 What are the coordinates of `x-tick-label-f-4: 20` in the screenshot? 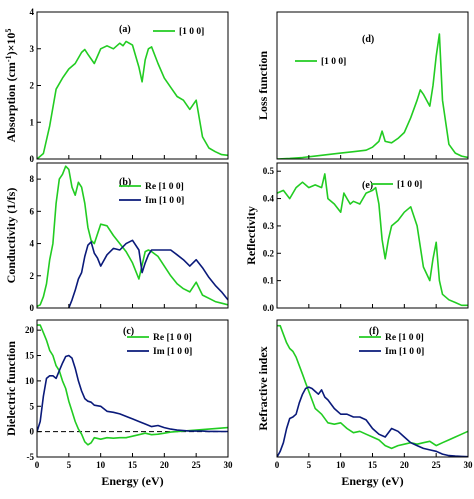 It's located at (405, 465).